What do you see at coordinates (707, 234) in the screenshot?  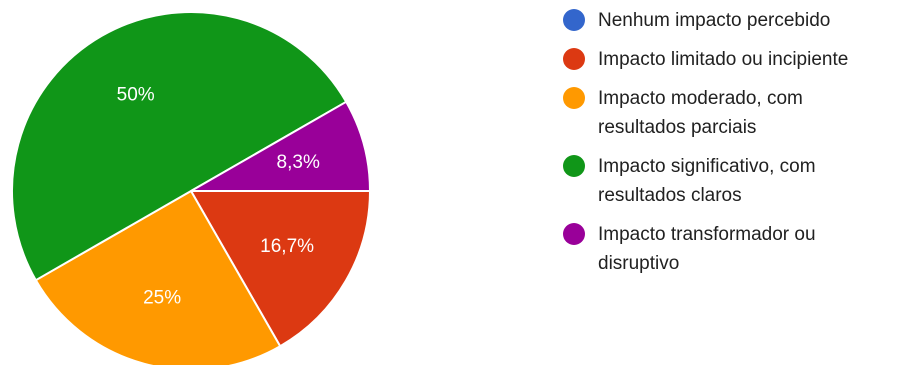 I see `legend-label: Impacto transformador ou` at bounding box center [707, 234].